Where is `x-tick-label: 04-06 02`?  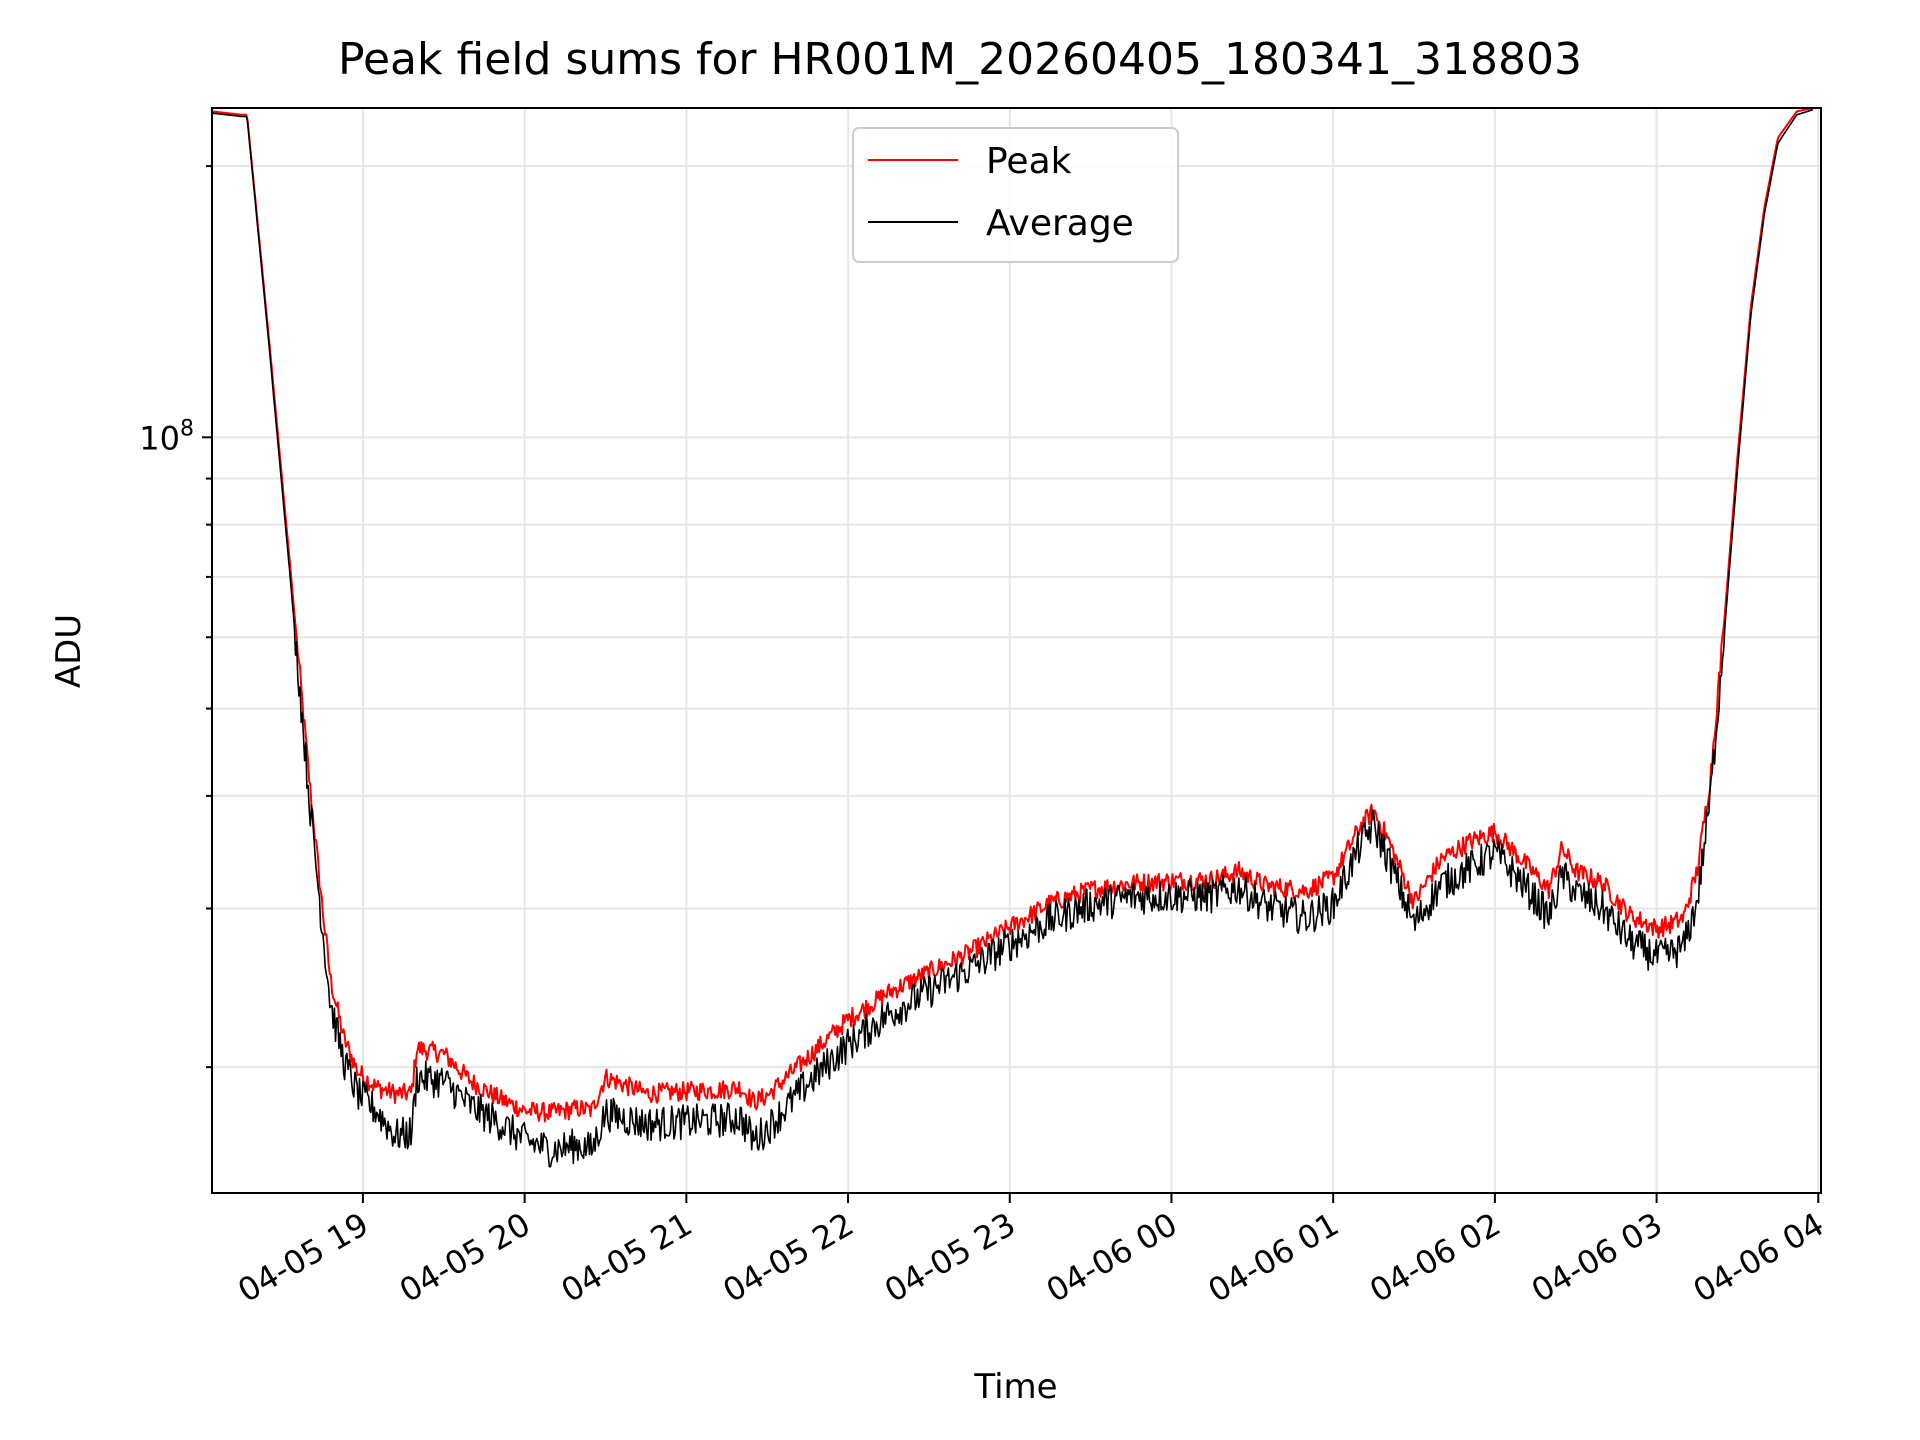
x-tick-label: 04-06 02 is located at coordinates (1435, 1257).